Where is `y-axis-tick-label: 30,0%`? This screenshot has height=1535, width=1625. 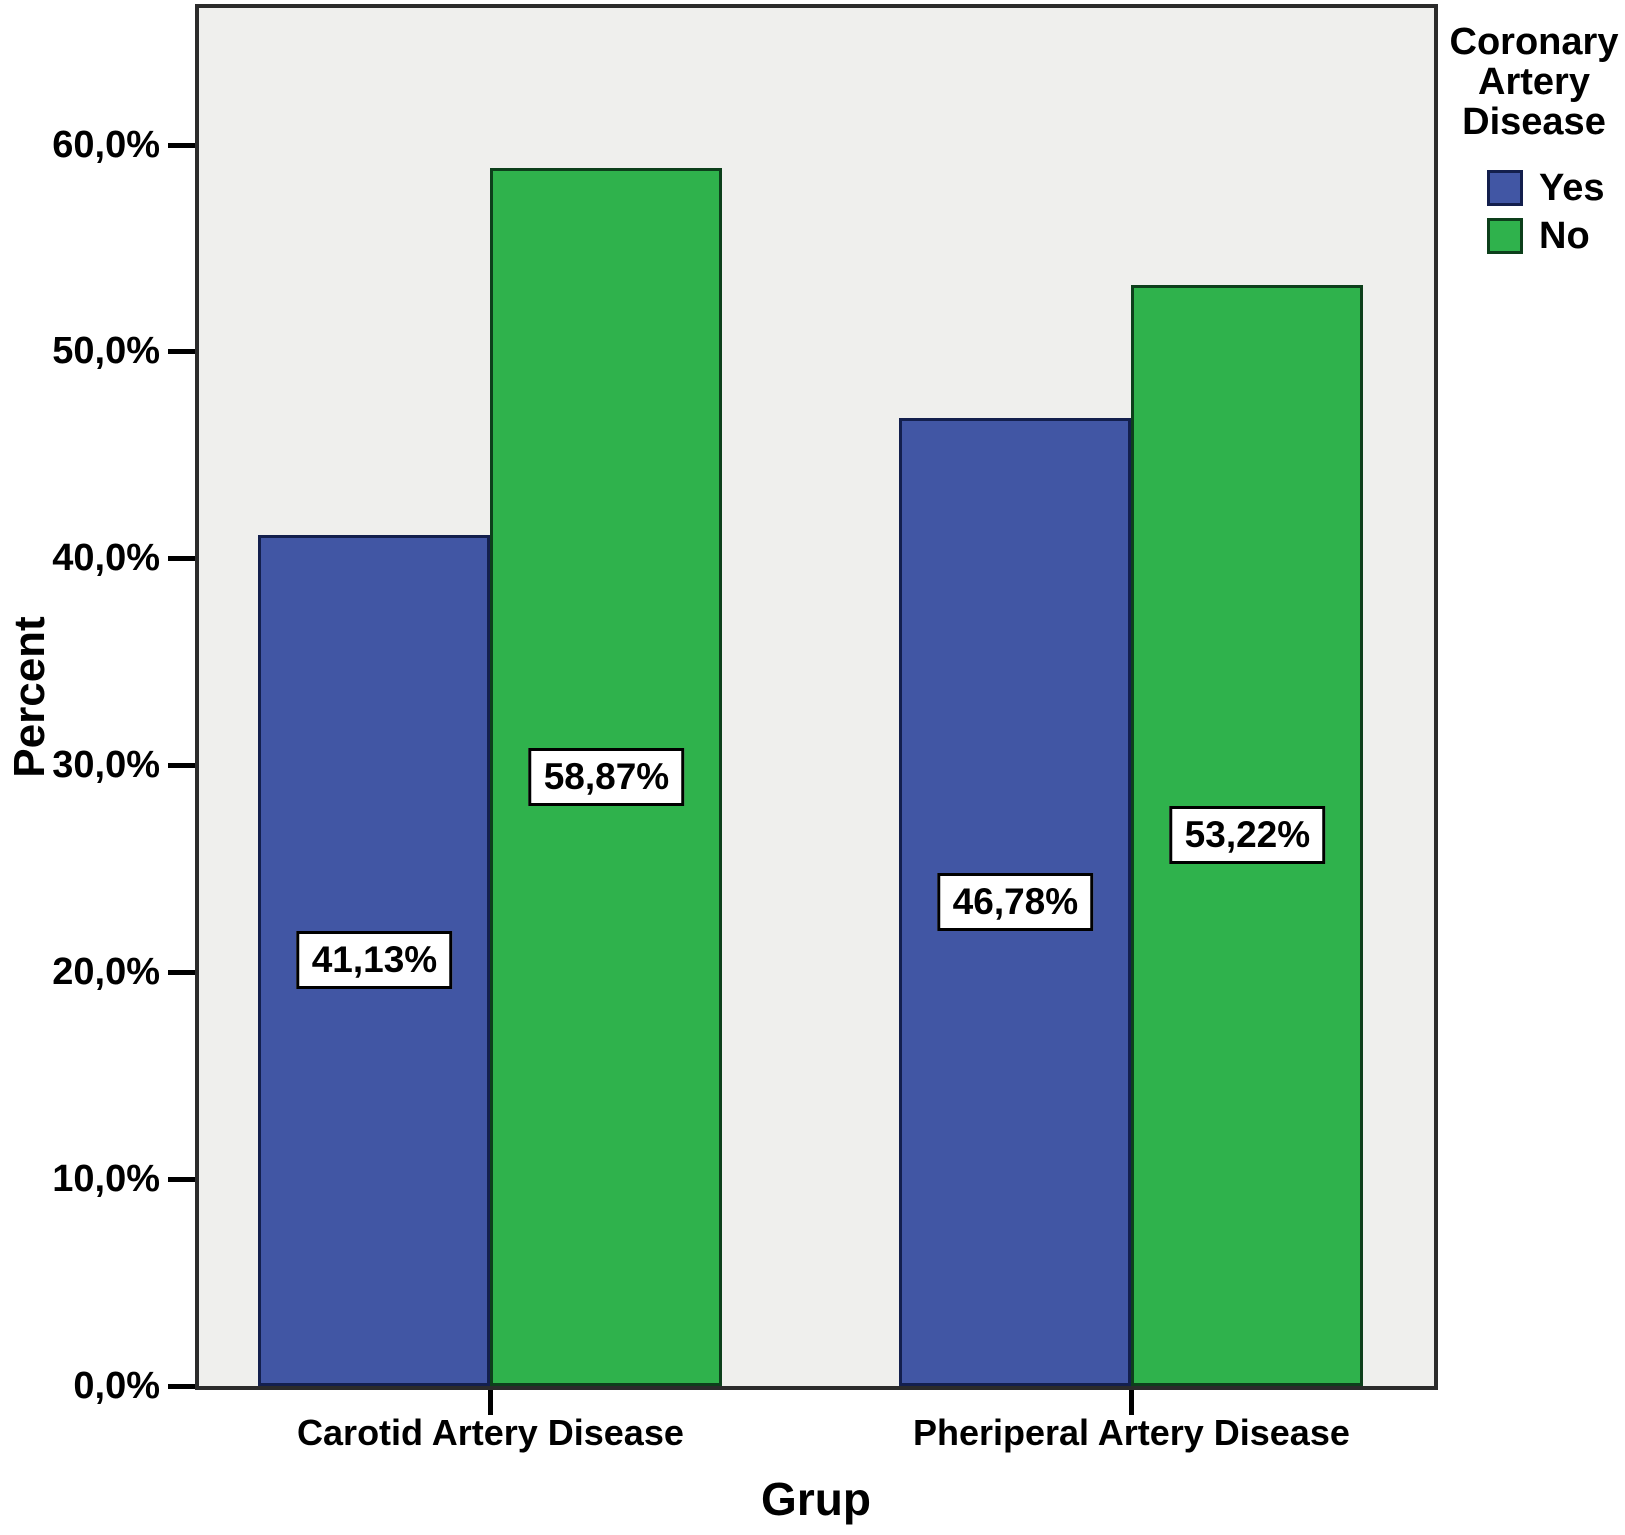 y-axis-tick-label: 30,0% is located at coordinates (106, 765).